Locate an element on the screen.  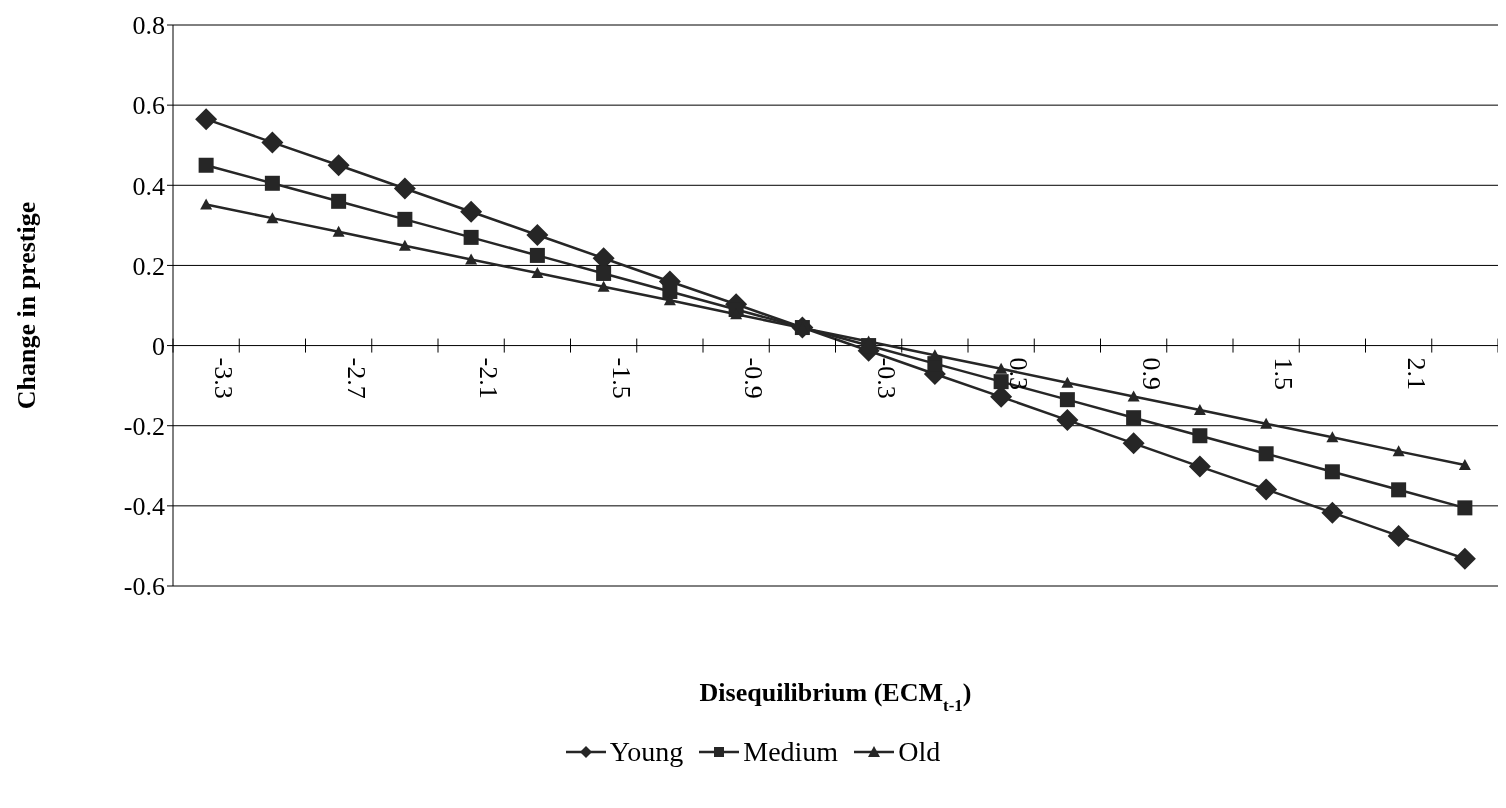
x-tick-label: 1.5 is located at coordinates (1284, 374).